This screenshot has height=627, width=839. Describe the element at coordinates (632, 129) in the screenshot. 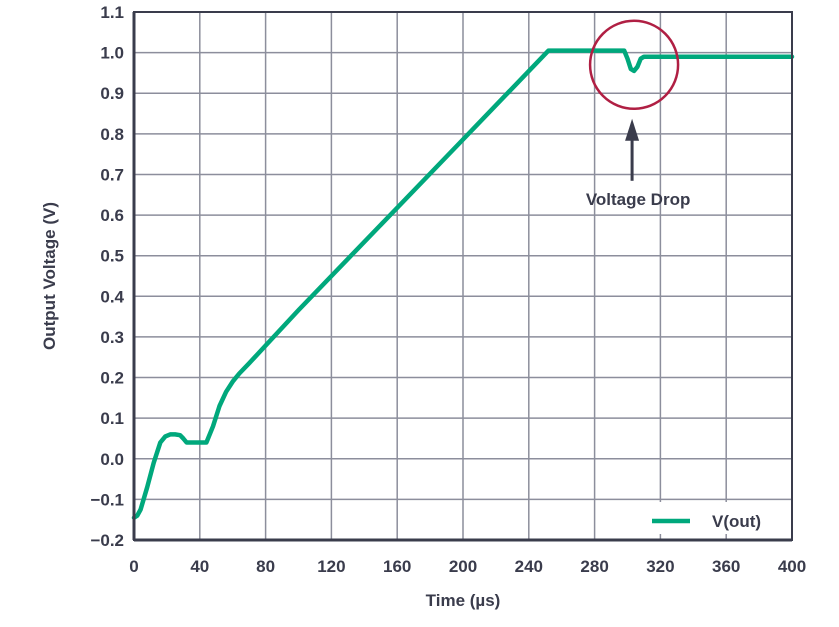

I see `arrow-head-icon` at that location.